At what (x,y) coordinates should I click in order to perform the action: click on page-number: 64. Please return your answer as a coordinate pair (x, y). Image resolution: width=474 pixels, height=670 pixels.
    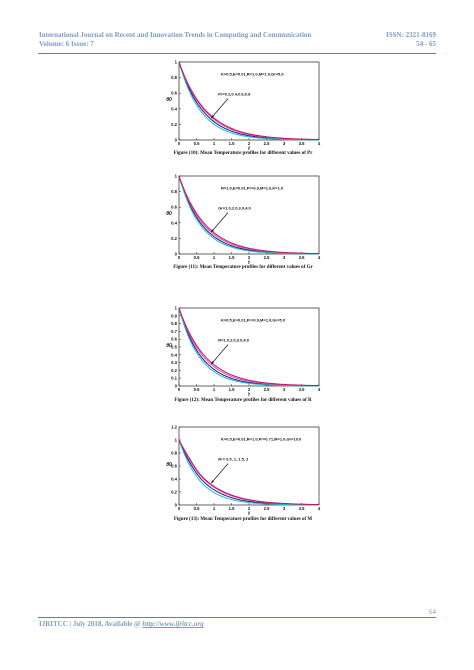
    Looking at the image, I should click on (432, 612).